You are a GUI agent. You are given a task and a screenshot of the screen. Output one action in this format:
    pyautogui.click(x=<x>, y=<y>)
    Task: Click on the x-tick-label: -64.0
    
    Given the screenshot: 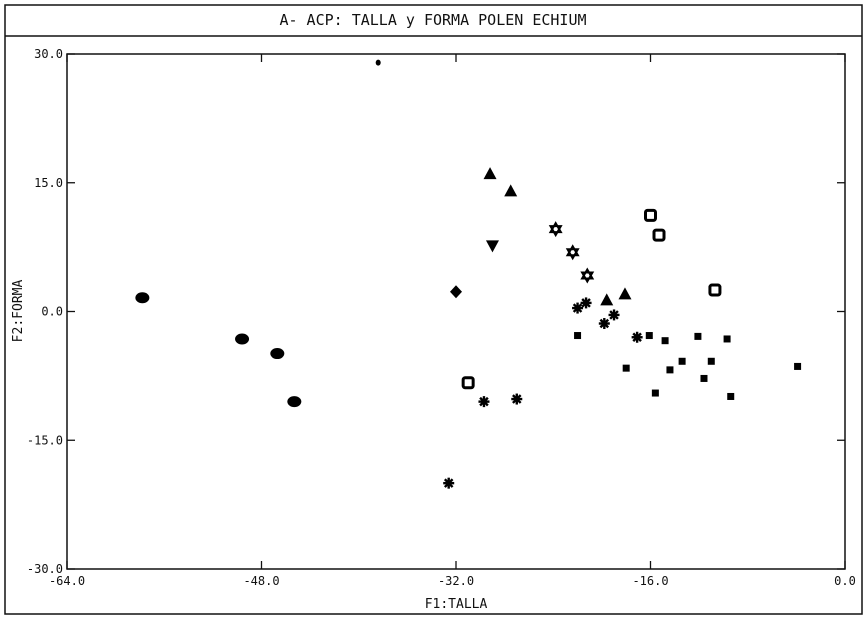 What is the action you would take?
    pyautogui.click(x=67, y=581)
    